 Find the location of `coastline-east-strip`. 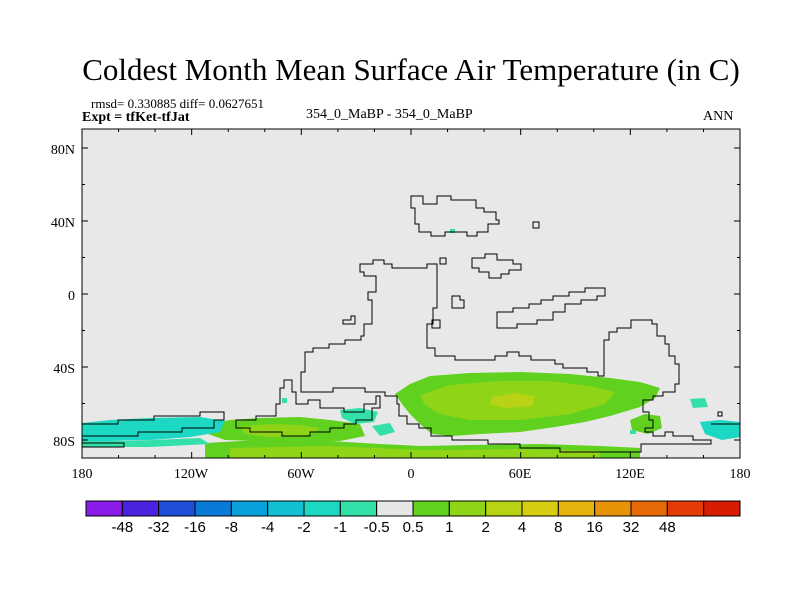

coastline-east-strip is located at coordinates (551, 308).